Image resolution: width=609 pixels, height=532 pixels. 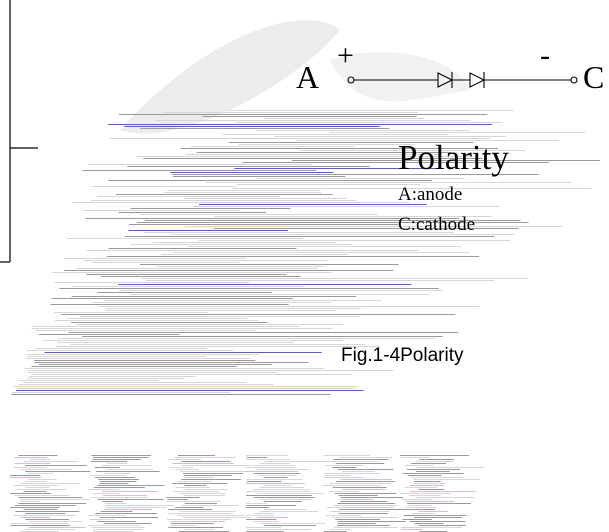 What do you see at coordinates (593, 77) in the screenshot?
I see `terminal-c-label: C` at bounding box center [593, 77].